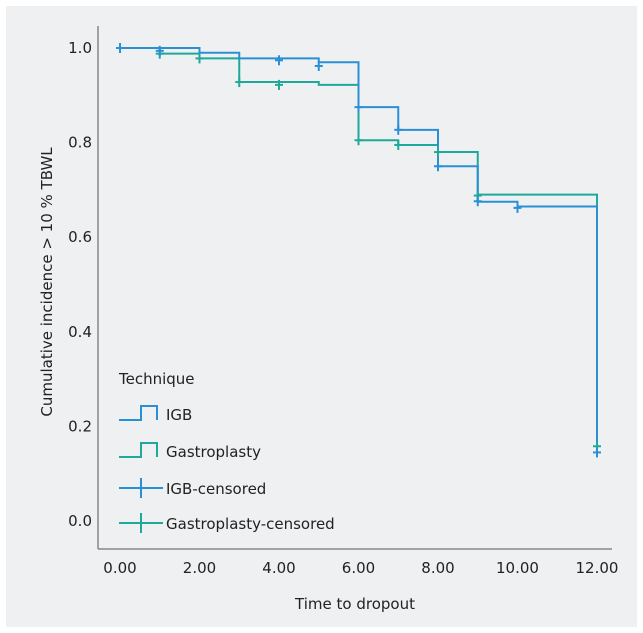 The height and width of the screenshot is (633, 643). What do you see at coordinates (216, 489) in the screenshot?
I see `legend-label-igb-censored: IGB-censored` at bounding box center [216, 489].